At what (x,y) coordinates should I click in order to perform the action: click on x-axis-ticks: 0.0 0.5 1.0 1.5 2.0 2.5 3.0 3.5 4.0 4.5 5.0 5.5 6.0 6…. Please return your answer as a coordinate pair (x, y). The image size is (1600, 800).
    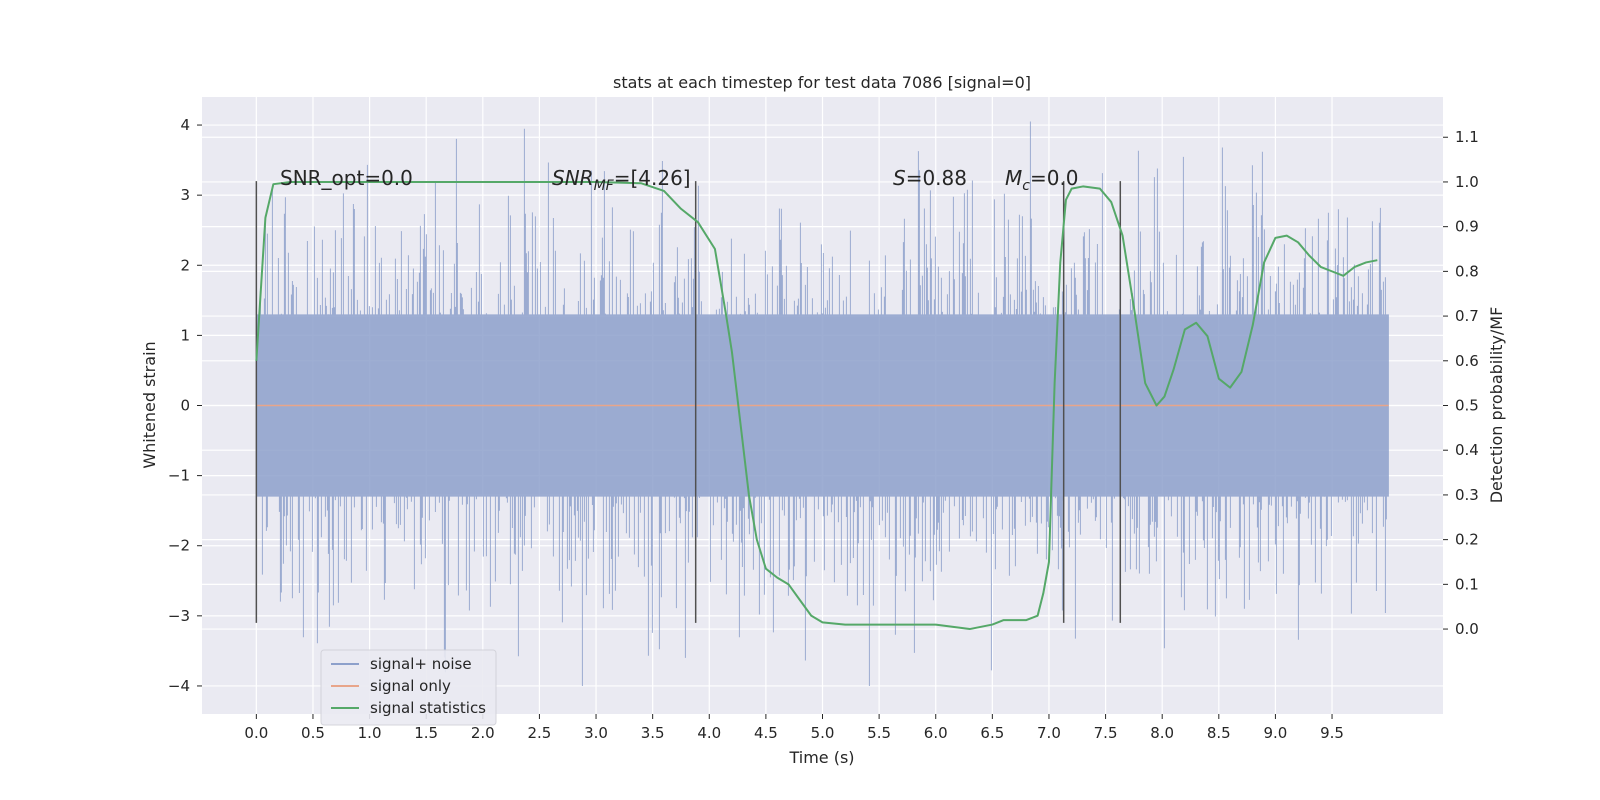
    Looking at the image, I should click on (794, 728).